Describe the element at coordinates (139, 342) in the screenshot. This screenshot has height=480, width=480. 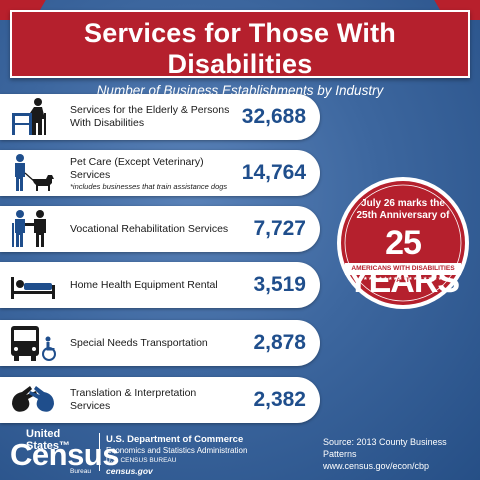
I see `industry-name: Special Needs Transportation` at that location.